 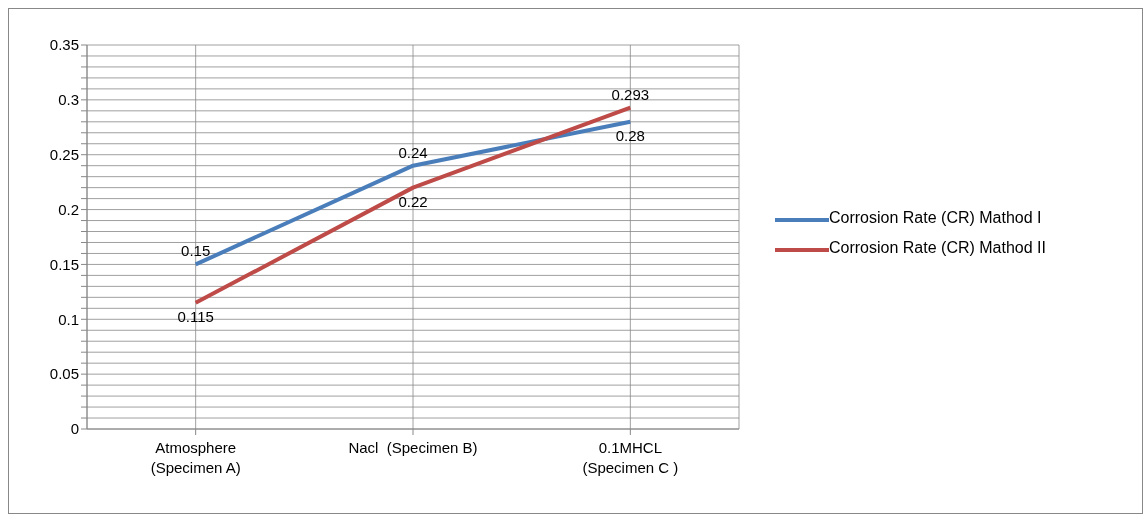 I want to click on y-tick-label: 0.2, so click(x=68, y=209).